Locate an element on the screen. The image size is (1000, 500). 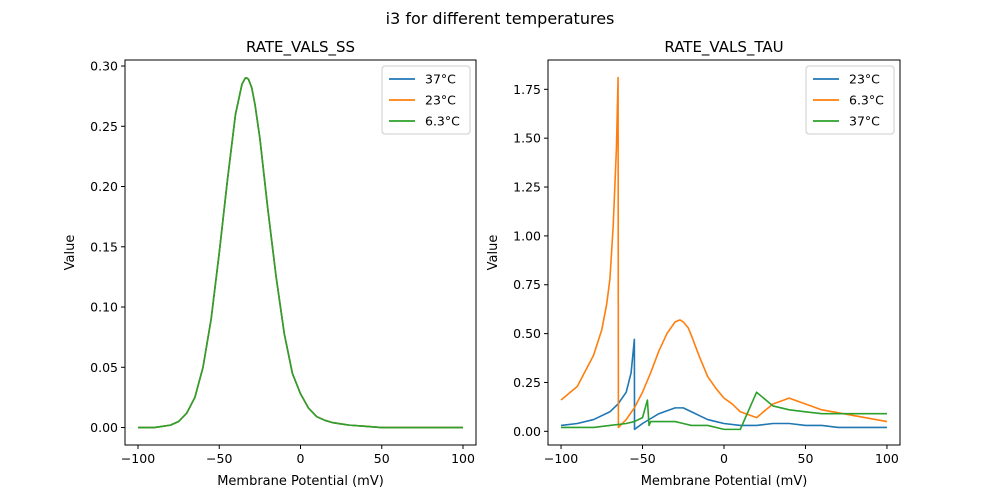
y-tick-label: 0.75 is located at coordinates (527, 284).